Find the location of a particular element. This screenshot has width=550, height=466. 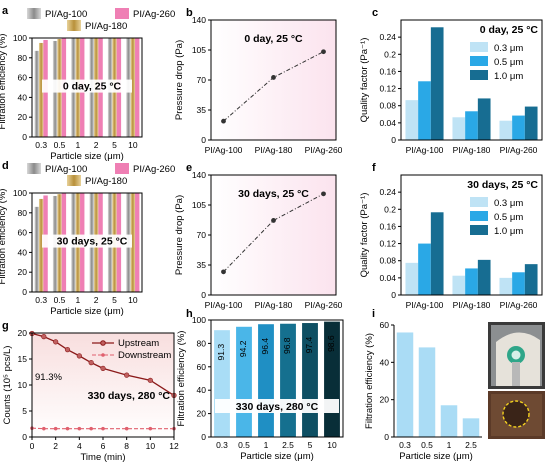

panel-a-bar-PI/Ag-260 is located at coordinates (137, 87).